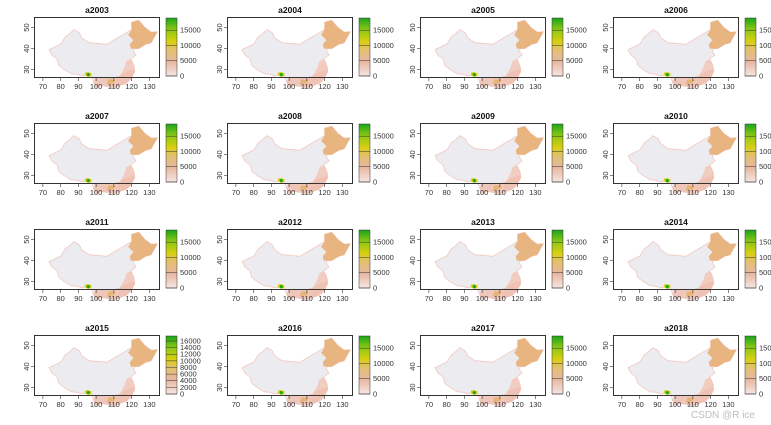  I want to click on legend-tick-label: 12000, so click(190, 354).